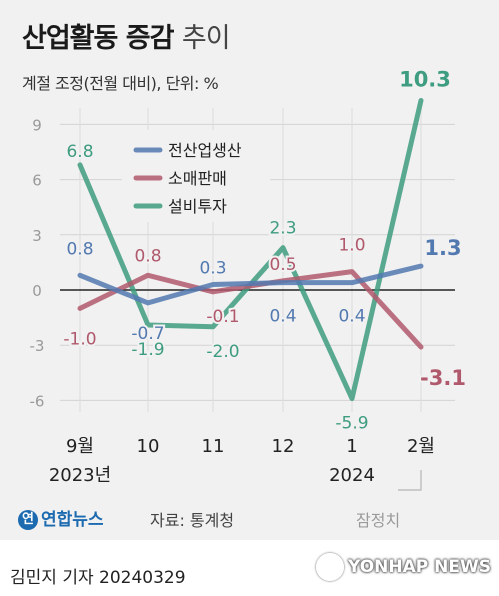  I want to click on reporter-credit: 김민지 기자 20240329, so click(98, 578).